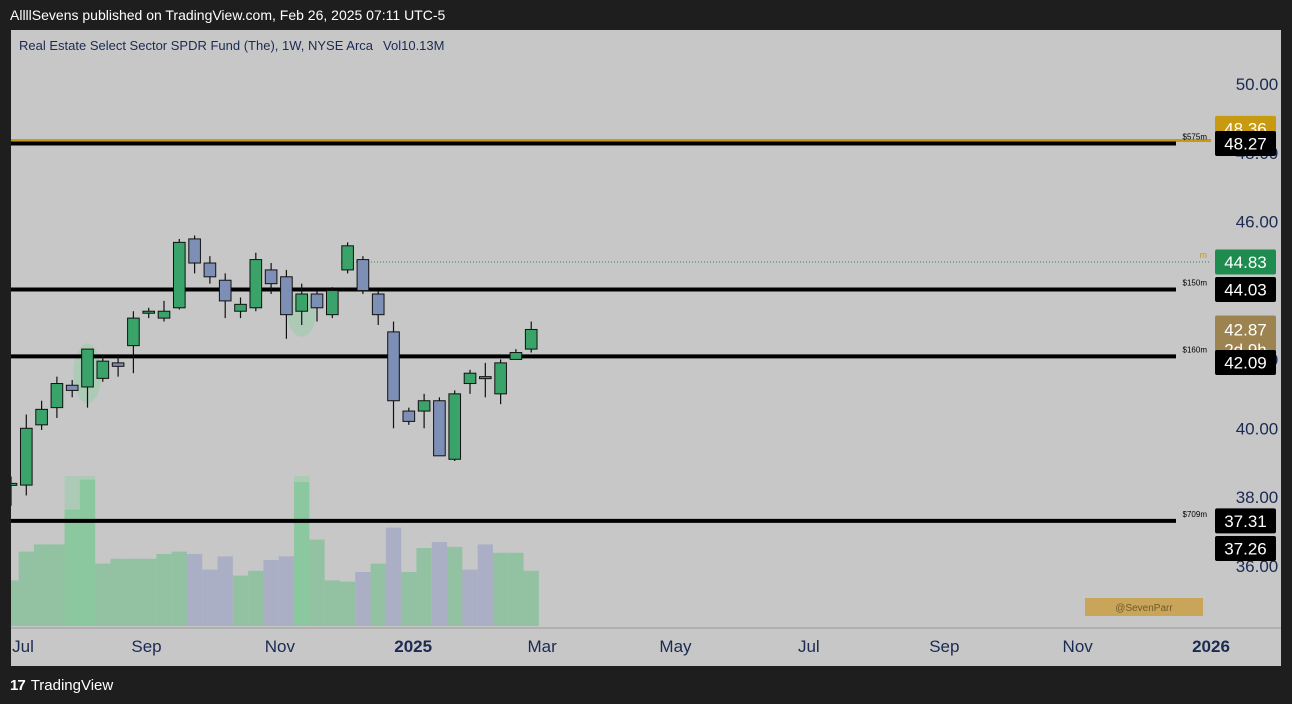 The height and width of the screenshot is (704, 1292). I want to click on dotted-level-tag-bg, so click(1245, 262).